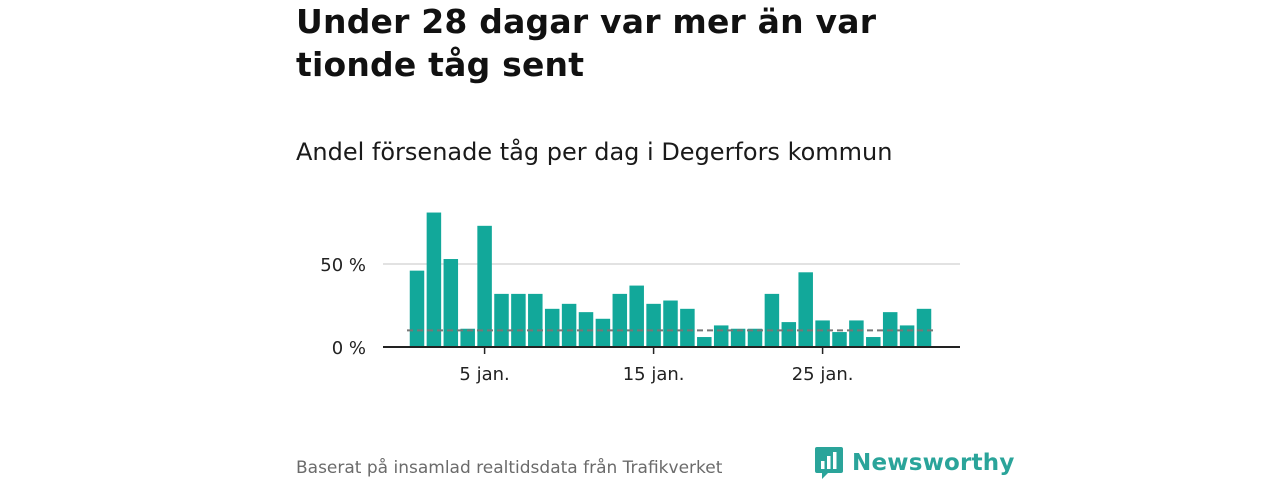 The height and width of the screenshot is (480, 1280). Describe the element at coordinates (349, 348) in the screenshot. I see `y-tick-label: 0 %` at that location.